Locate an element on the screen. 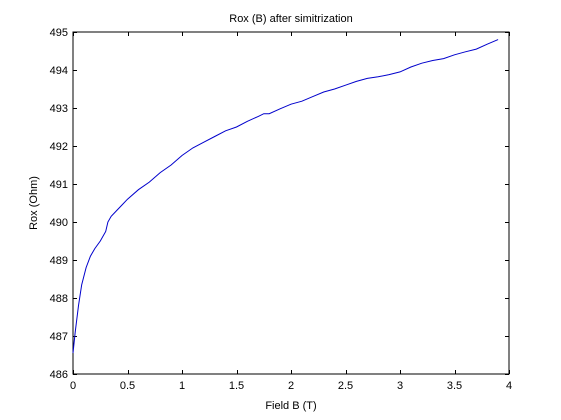 This screenshot has height=420, width=561. y-tick-label: 490 is located at coordinates (59, 223).